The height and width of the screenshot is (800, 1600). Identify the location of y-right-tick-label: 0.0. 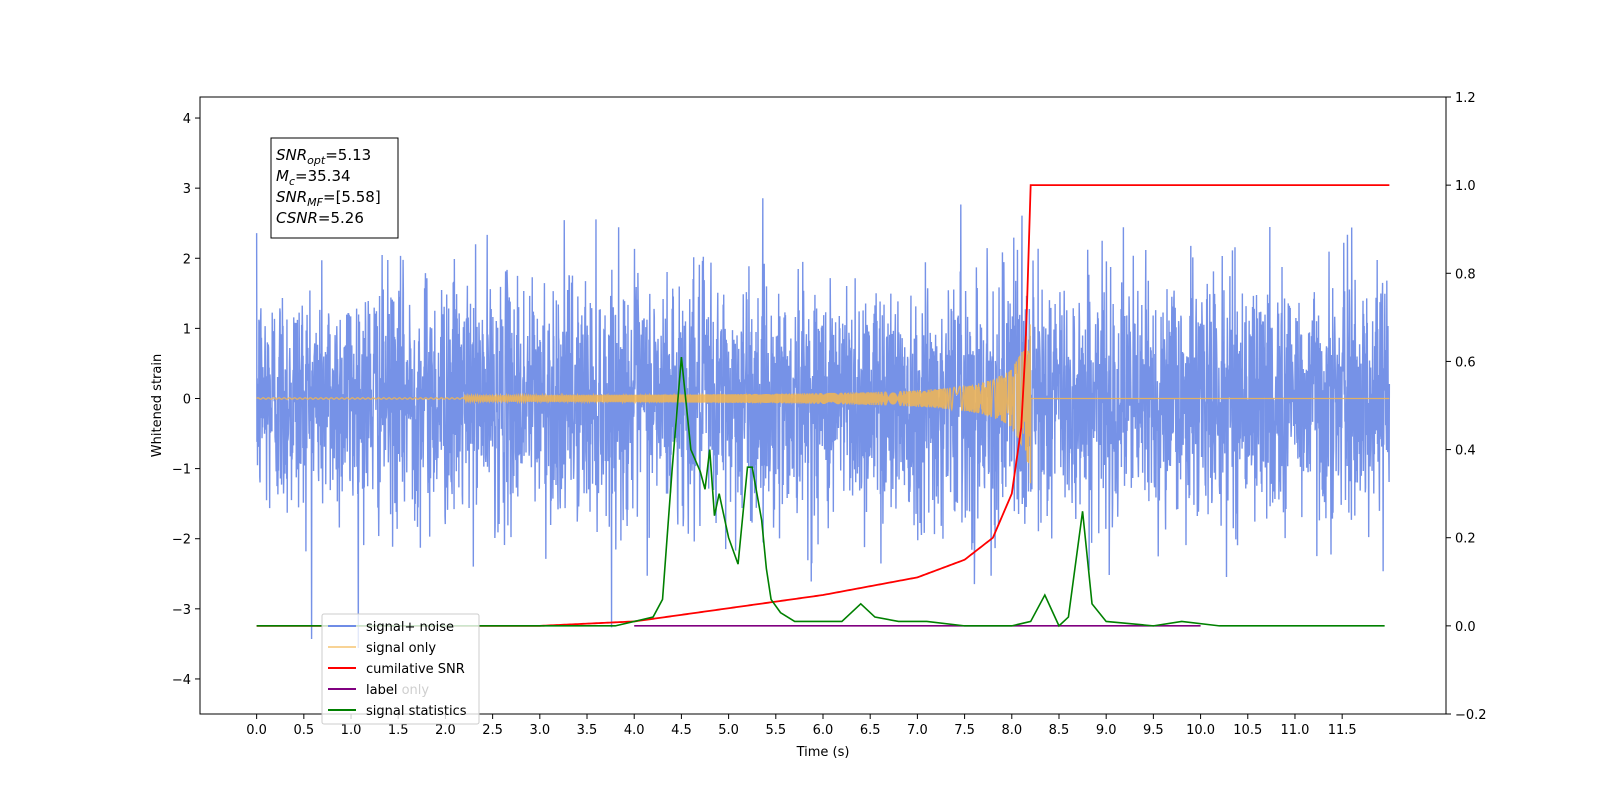
(1465, 627).